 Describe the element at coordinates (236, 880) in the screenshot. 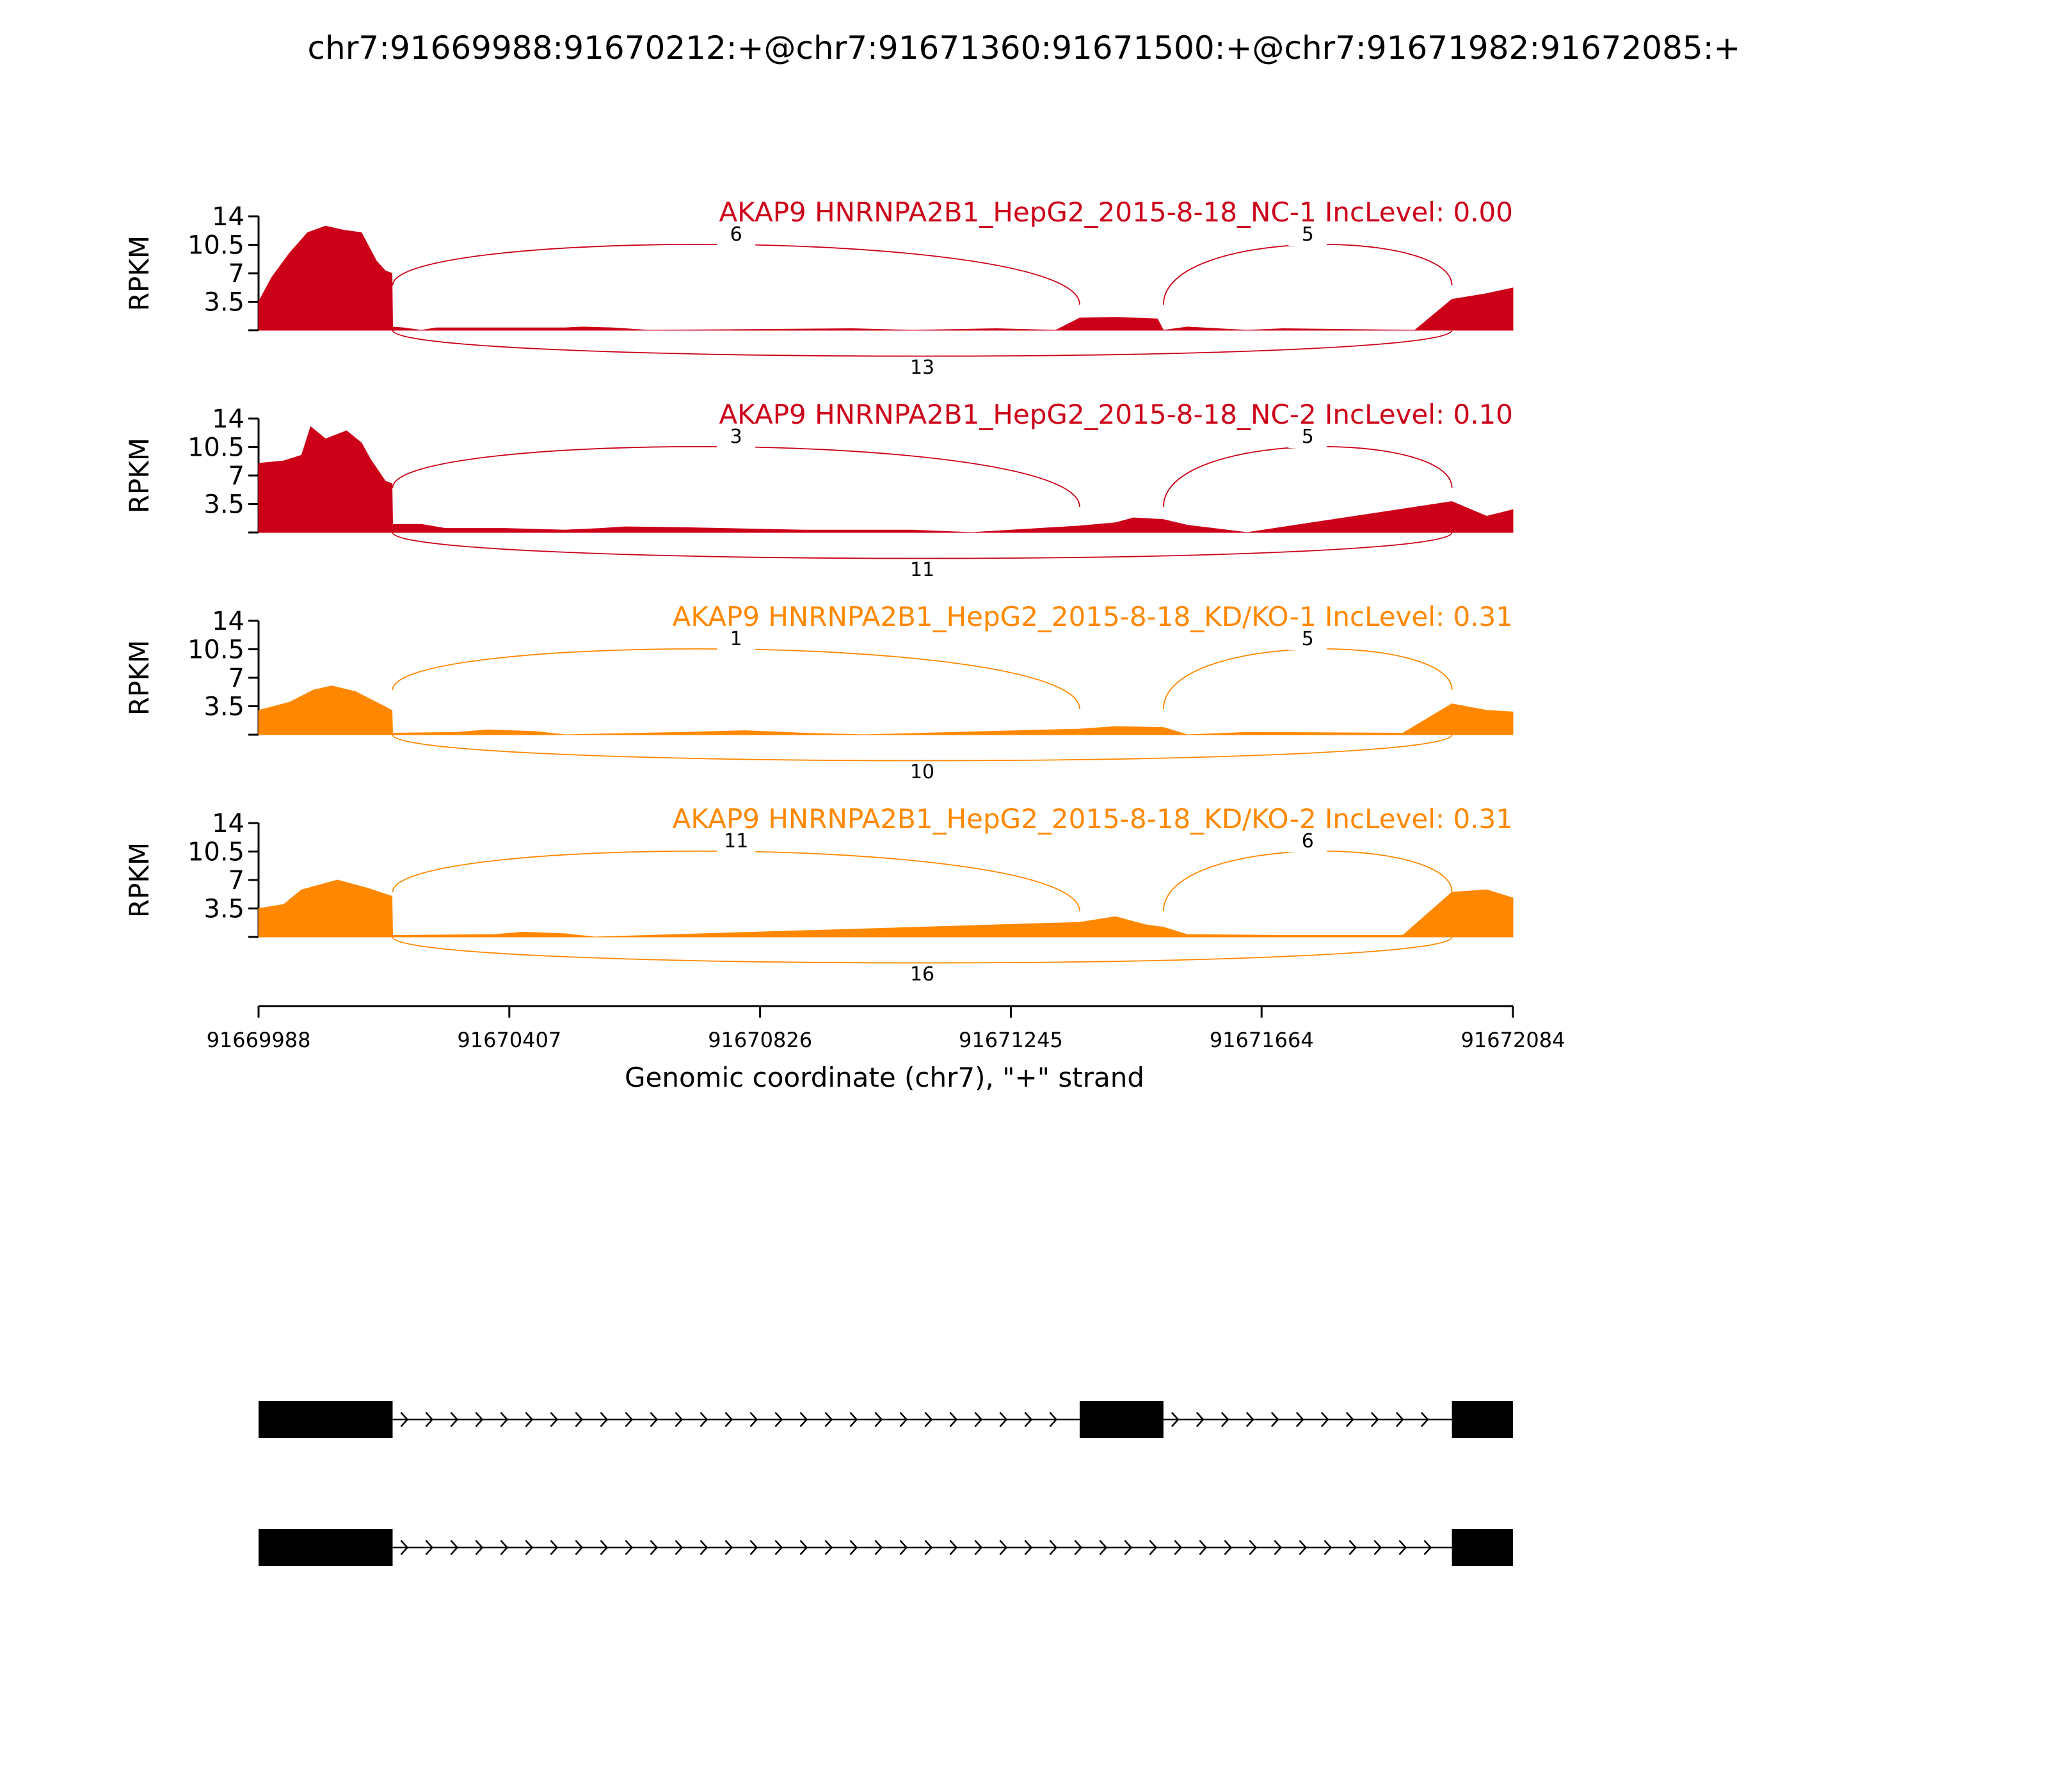

I see `y-tick-label: 7` at that location.